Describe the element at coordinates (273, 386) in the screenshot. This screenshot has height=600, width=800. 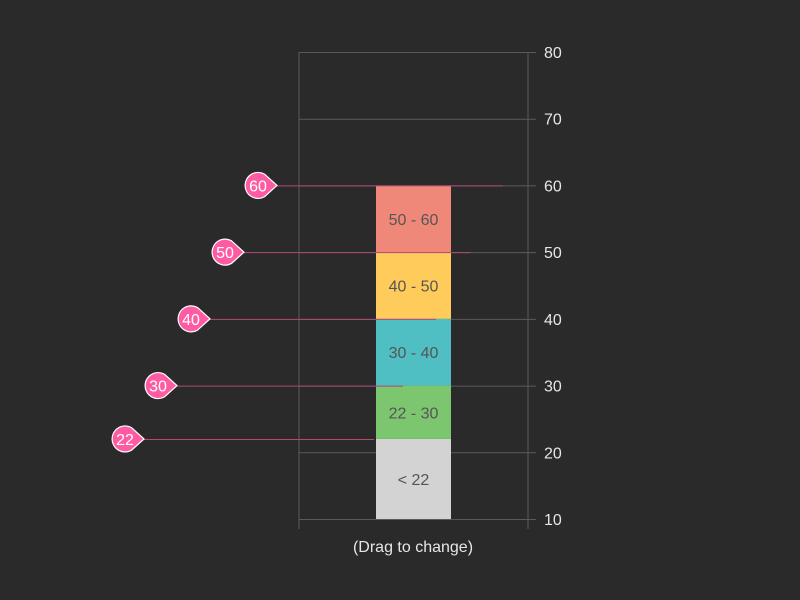
I see `threshold-handle: 30` at that location.